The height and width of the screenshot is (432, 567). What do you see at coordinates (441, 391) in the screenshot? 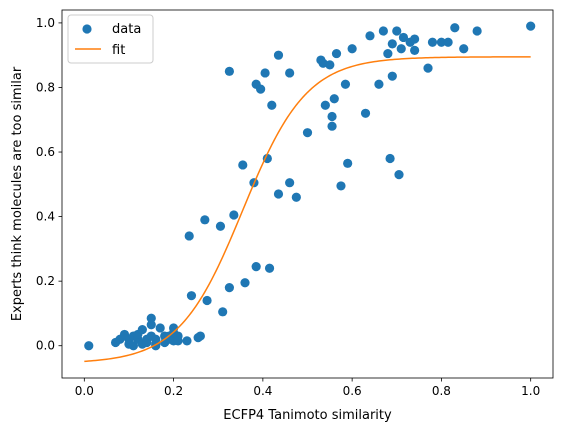
I see `x-tick-label: 0.8` at bounding box center [441, 391].